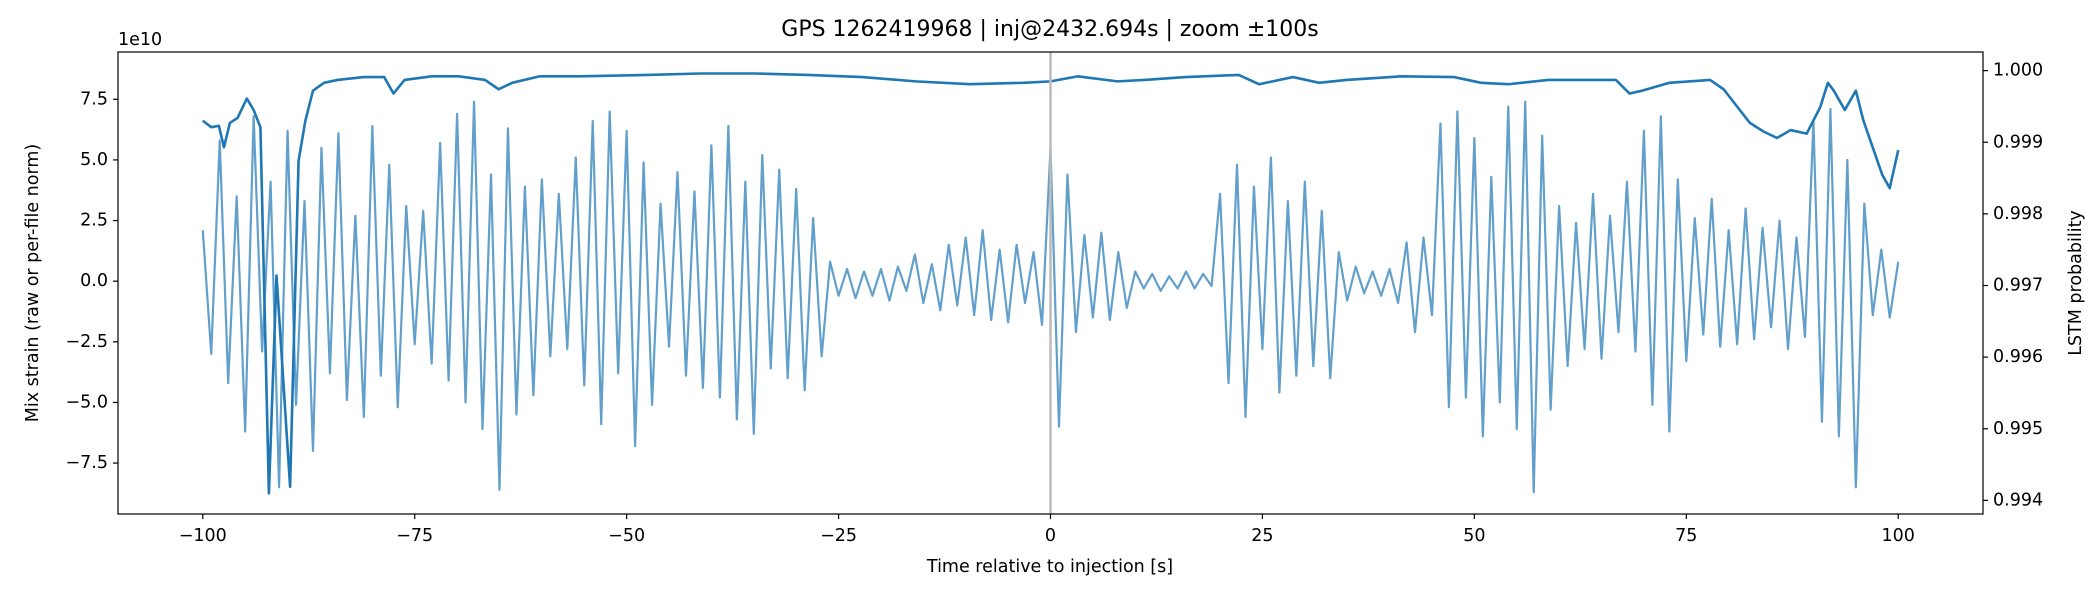 The image size is (2100, 600). I want to click on y2-tick-label: 0.998, so click(2018, 214).